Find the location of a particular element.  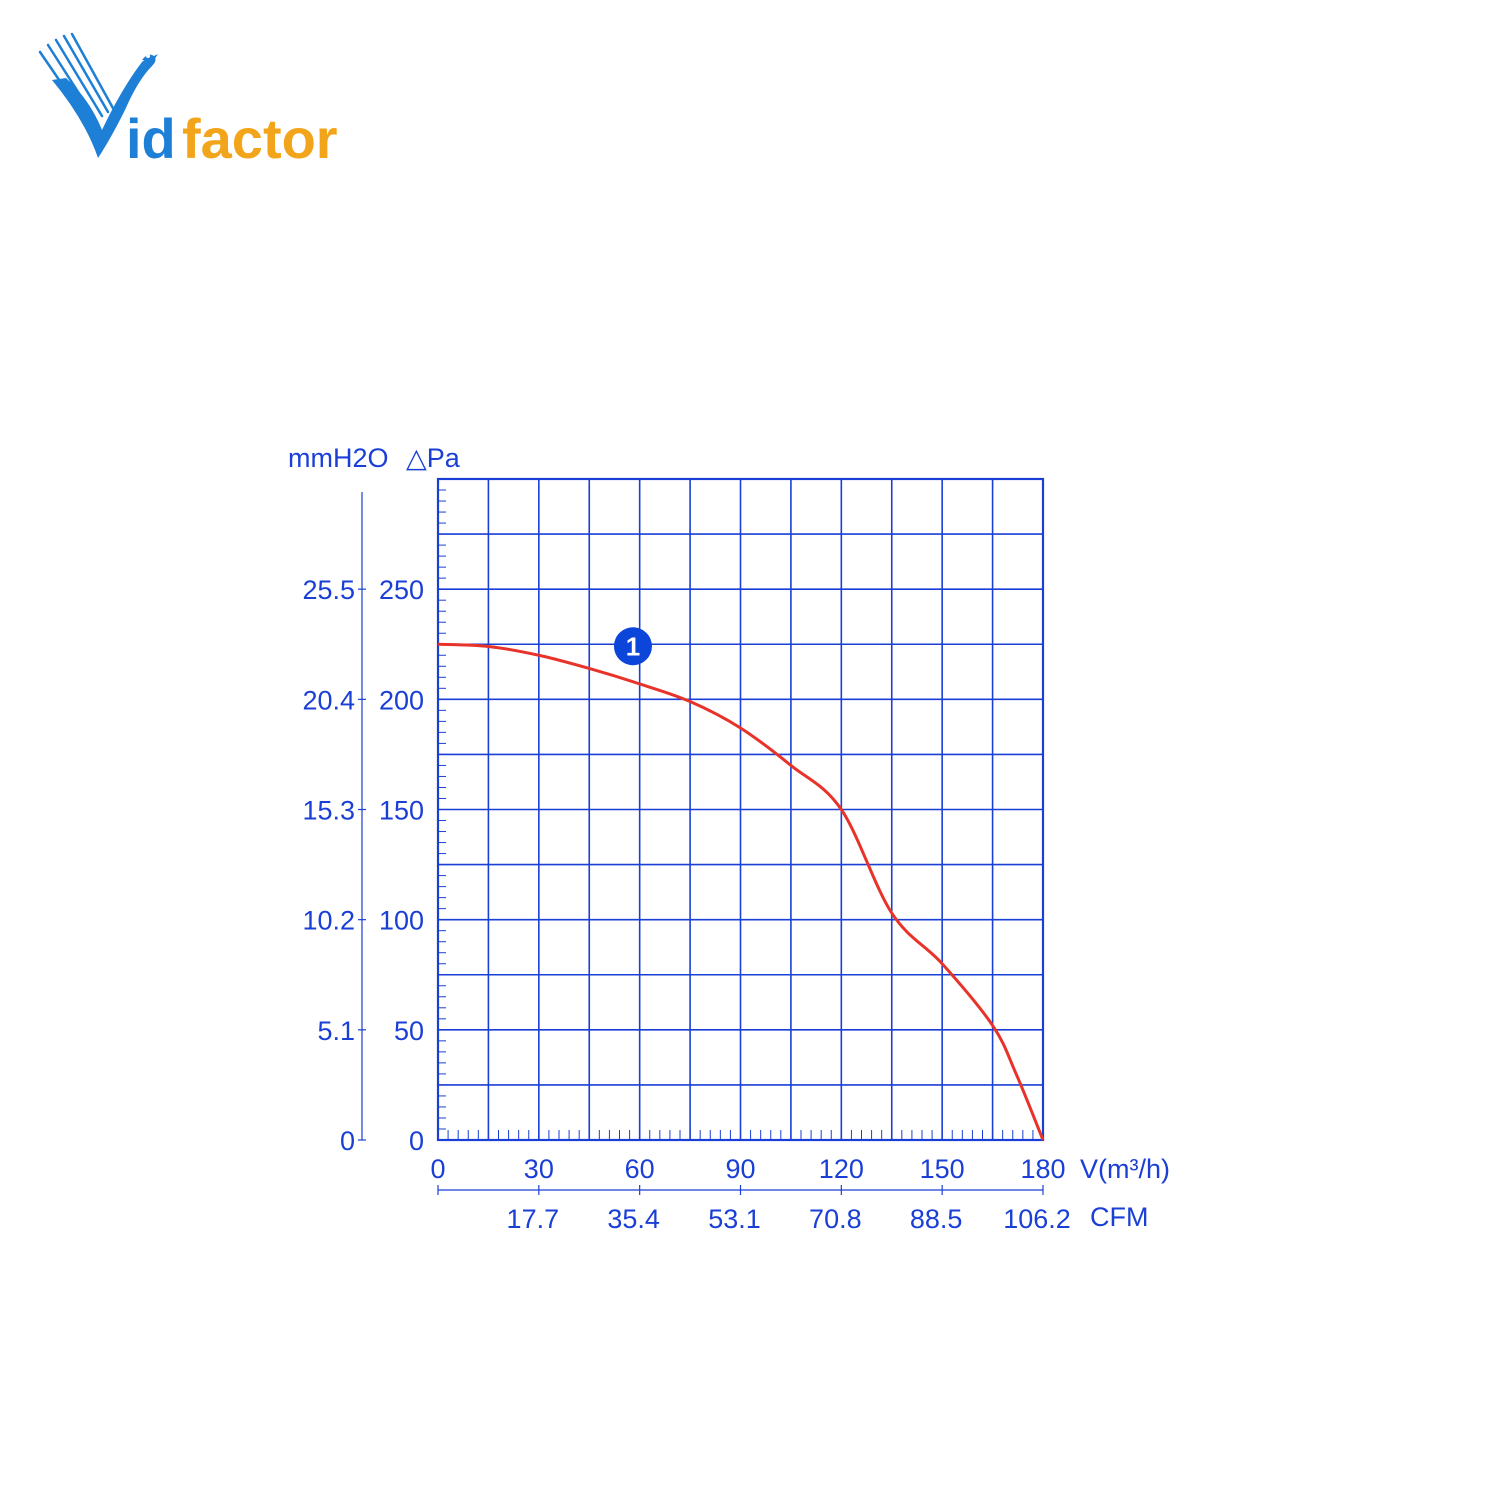

pa-tick-label: 100 is located at coordinates (401, 921).